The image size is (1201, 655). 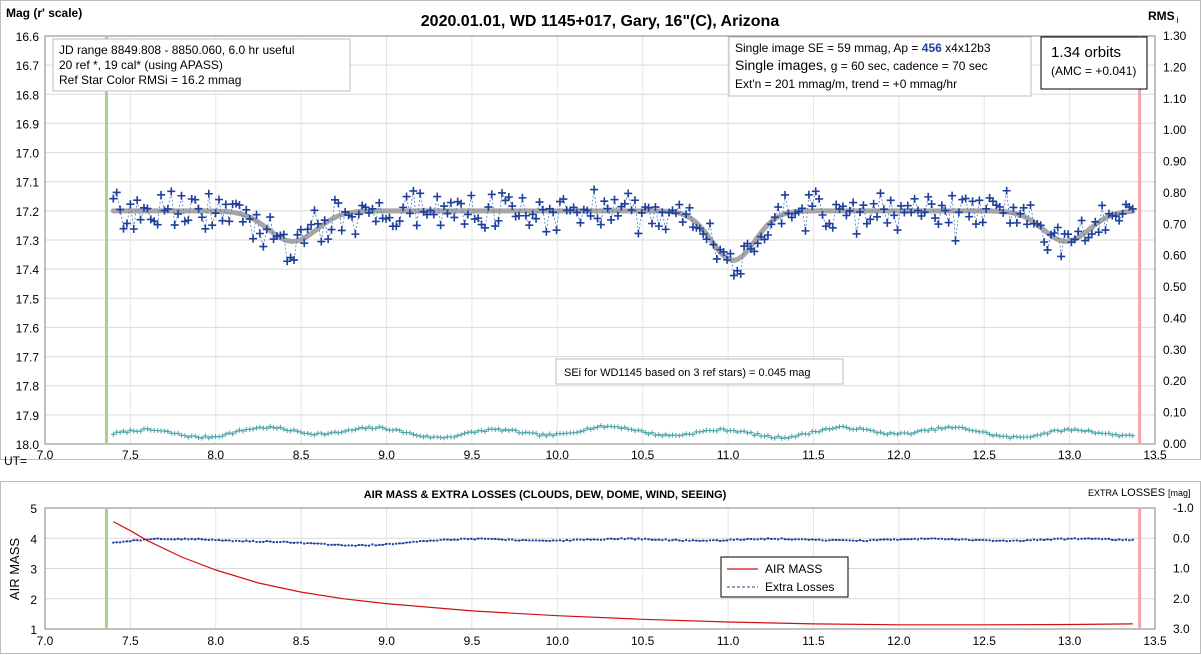 What do you see at coordinates (880, 66) in the screenshot?
I see `info-box-right-frame` at bounding box center [880, 66].